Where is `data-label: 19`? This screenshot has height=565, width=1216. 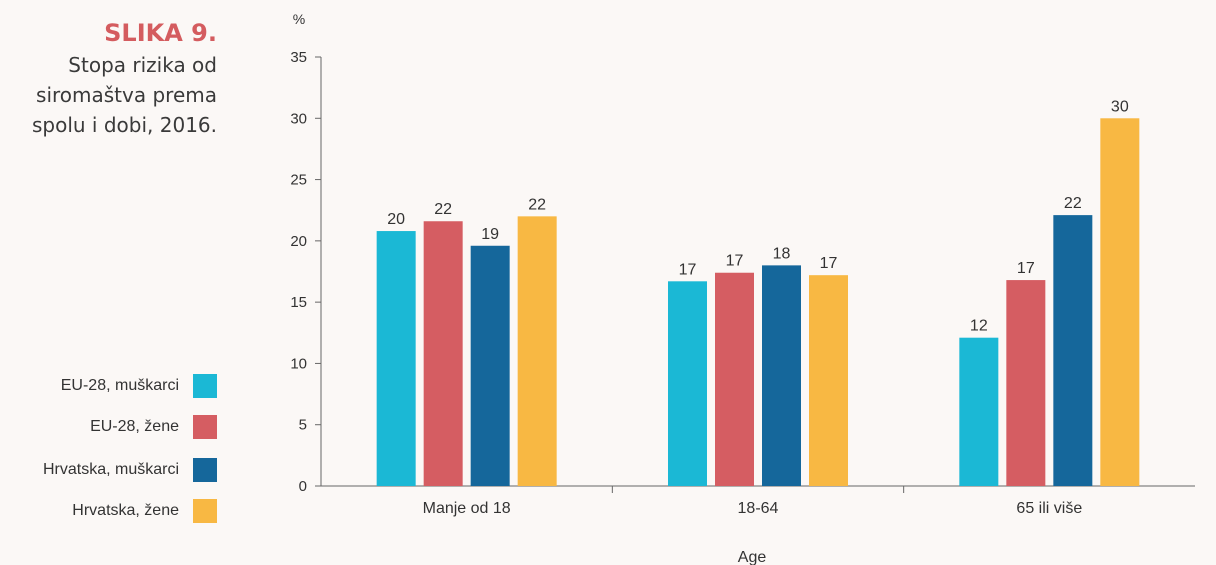 data-label: 19 is located at coordinates (490, 234).